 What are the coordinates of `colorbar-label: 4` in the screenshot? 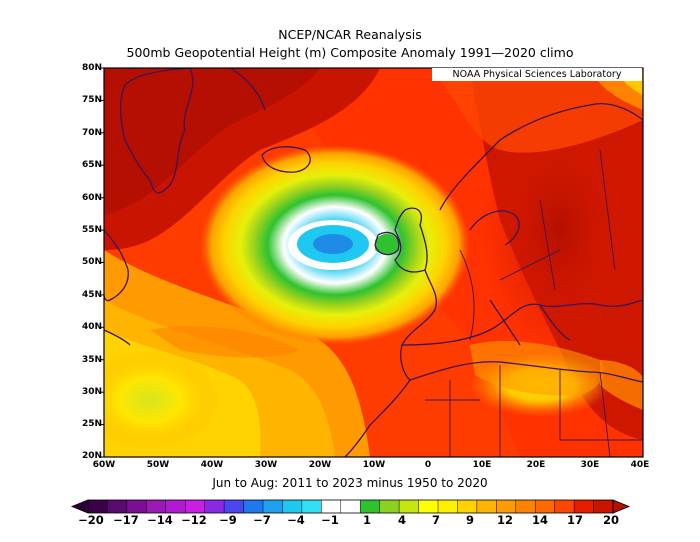 It's located at (401, 520).